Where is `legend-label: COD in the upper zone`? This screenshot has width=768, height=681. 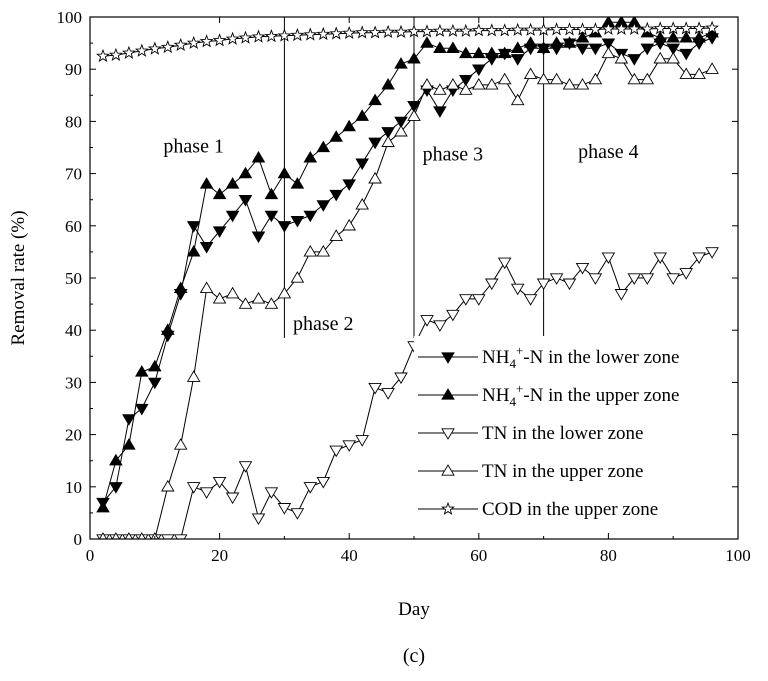
legend-label: COD in the upper zone is located at coordinates (570, 509).